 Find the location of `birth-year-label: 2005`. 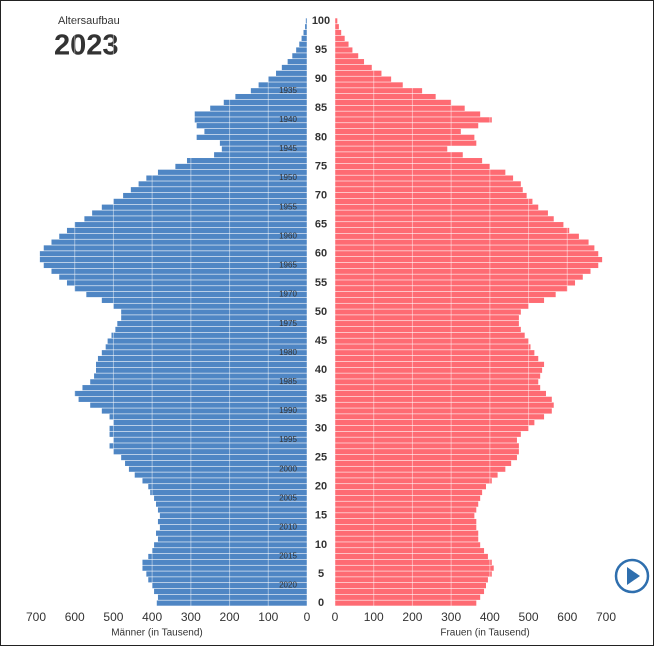

birth-year-label: 2005 is located at coordinates (288, 497).